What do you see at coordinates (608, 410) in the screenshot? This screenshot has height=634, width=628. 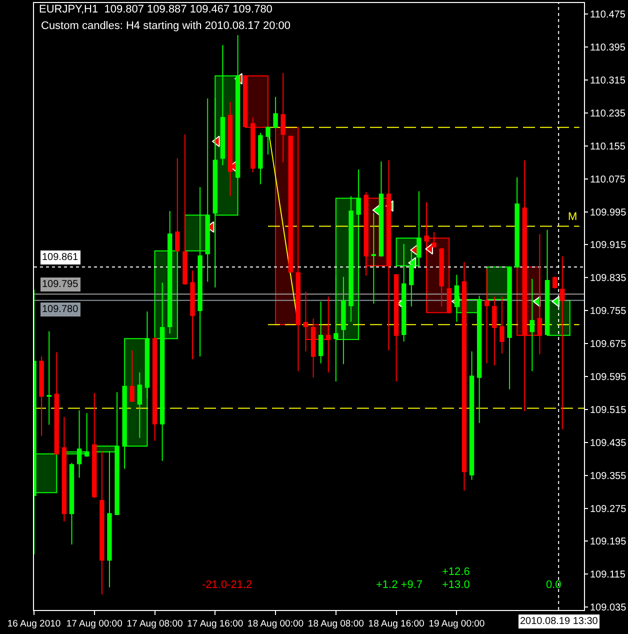 I see `y-tick-label: 109.515` at bounding box center [608, 410].